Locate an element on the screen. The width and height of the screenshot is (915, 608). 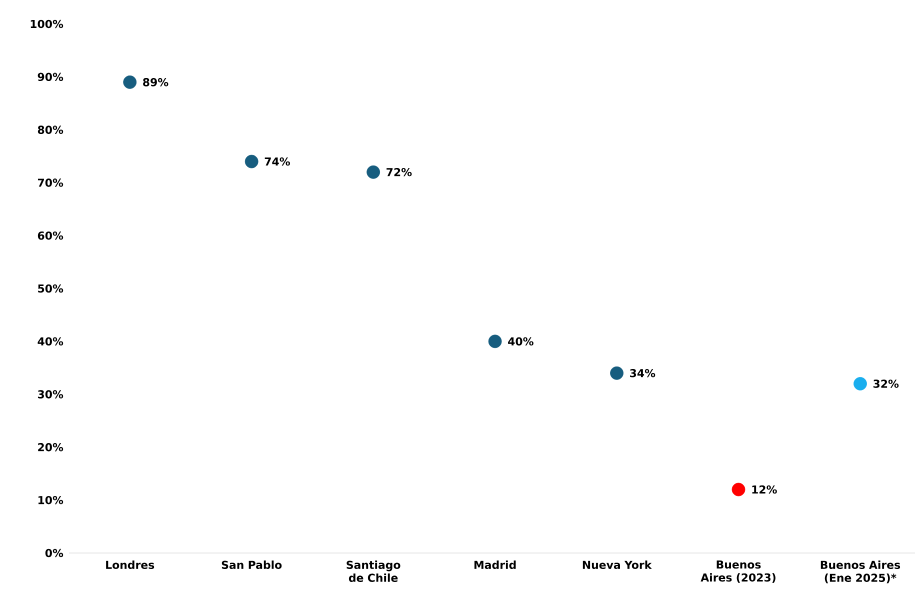
data-label: 32% is located at coordinates (886, 384).